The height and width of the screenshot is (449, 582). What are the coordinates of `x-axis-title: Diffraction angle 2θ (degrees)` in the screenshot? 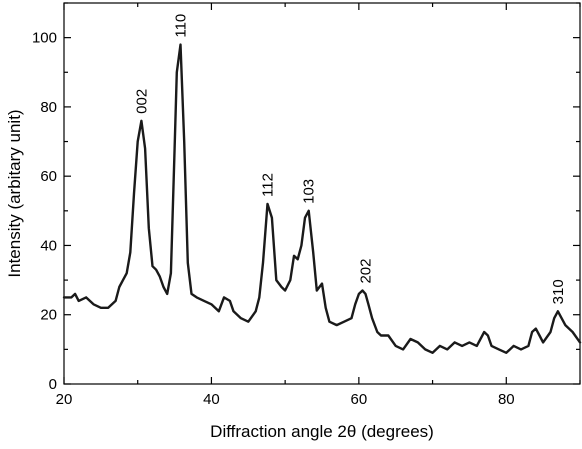 It's located at (322, 431).